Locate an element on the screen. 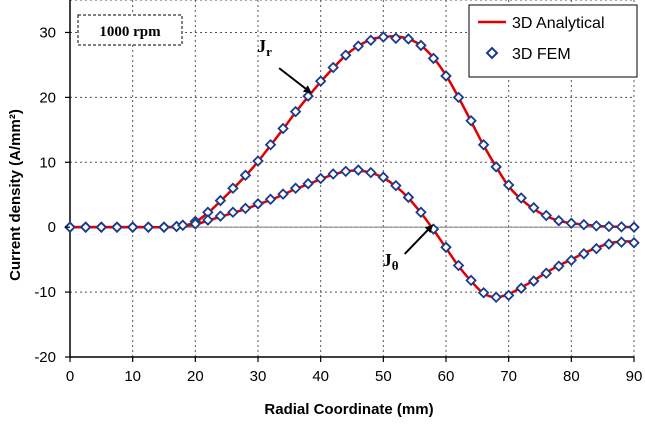 This screenshot has height=430, width=645. x-tick-label: 10 is located at coordinates (132, 376).